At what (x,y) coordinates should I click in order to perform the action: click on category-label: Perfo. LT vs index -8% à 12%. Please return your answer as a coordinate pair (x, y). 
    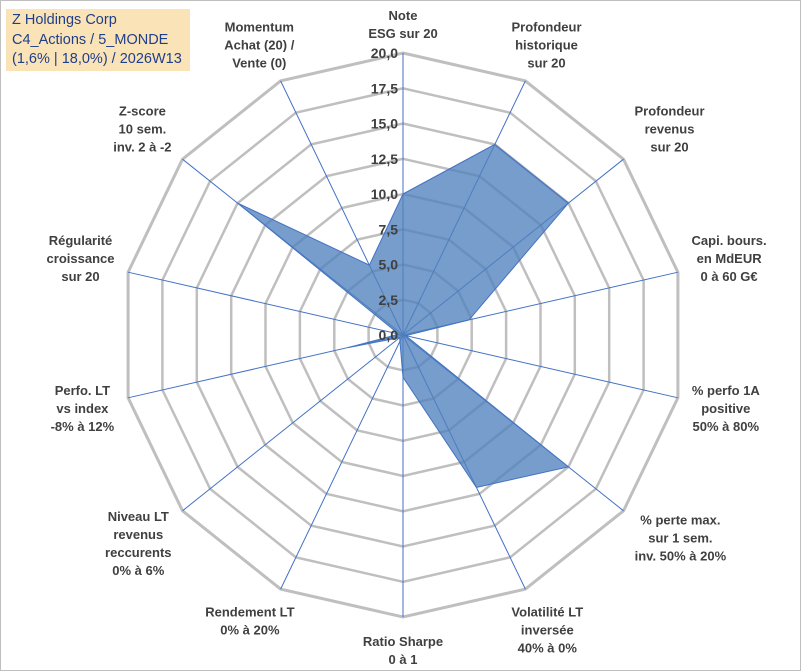
    Looking at the image, I should click on (83, 408).